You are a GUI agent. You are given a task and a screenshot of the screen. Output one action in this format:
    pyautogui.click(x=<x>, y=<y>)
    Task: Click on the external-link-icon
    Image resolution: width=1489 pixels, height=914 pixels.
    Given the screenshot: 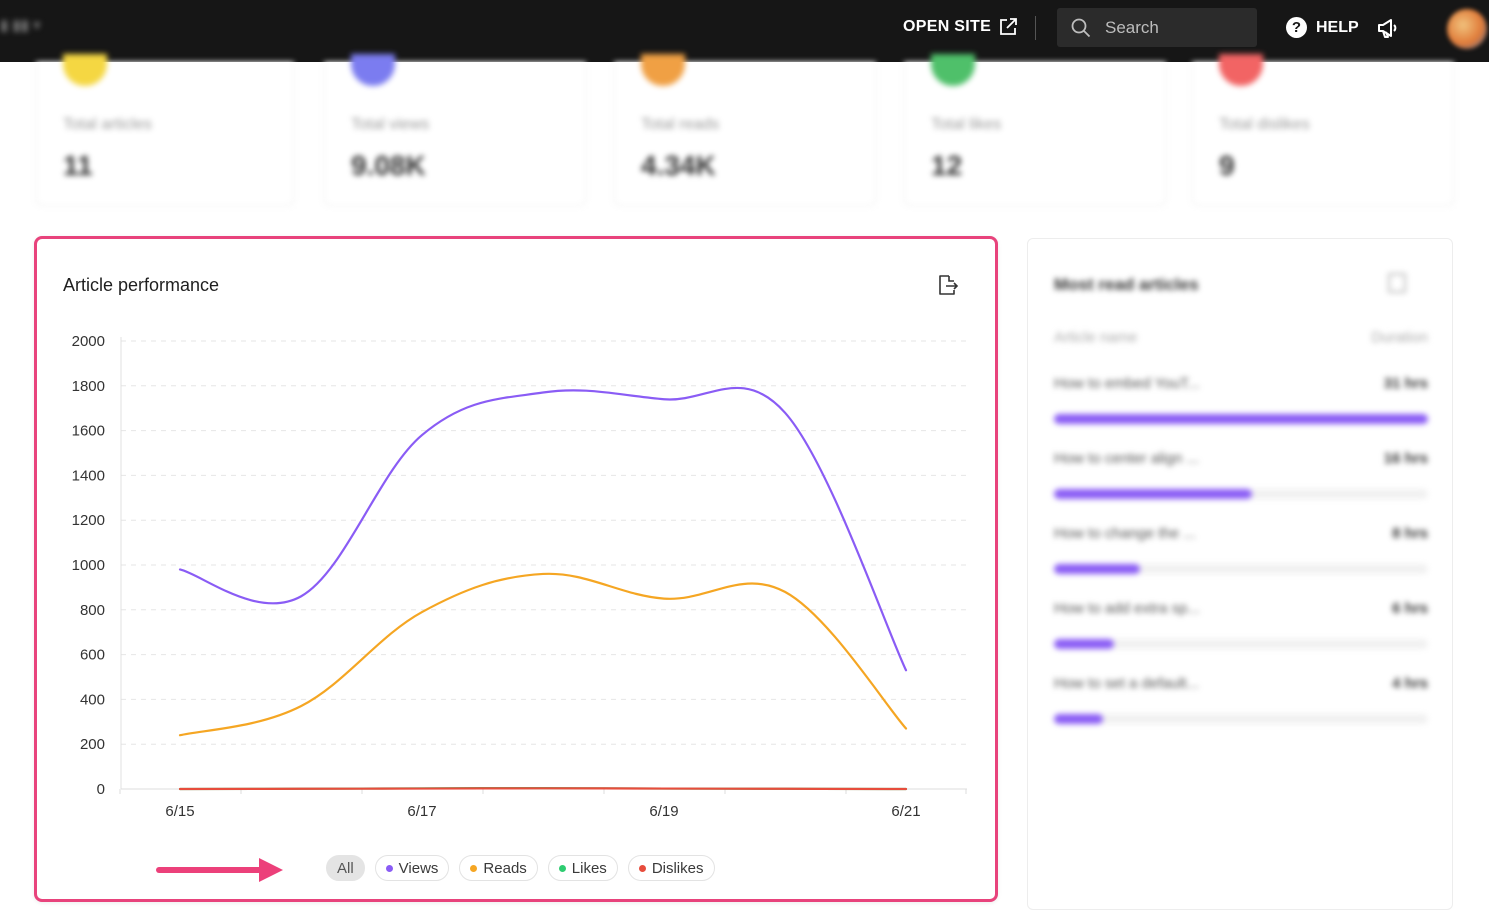 What is the action you would take?
    pyautogui.click(x=1008, y=26)
    